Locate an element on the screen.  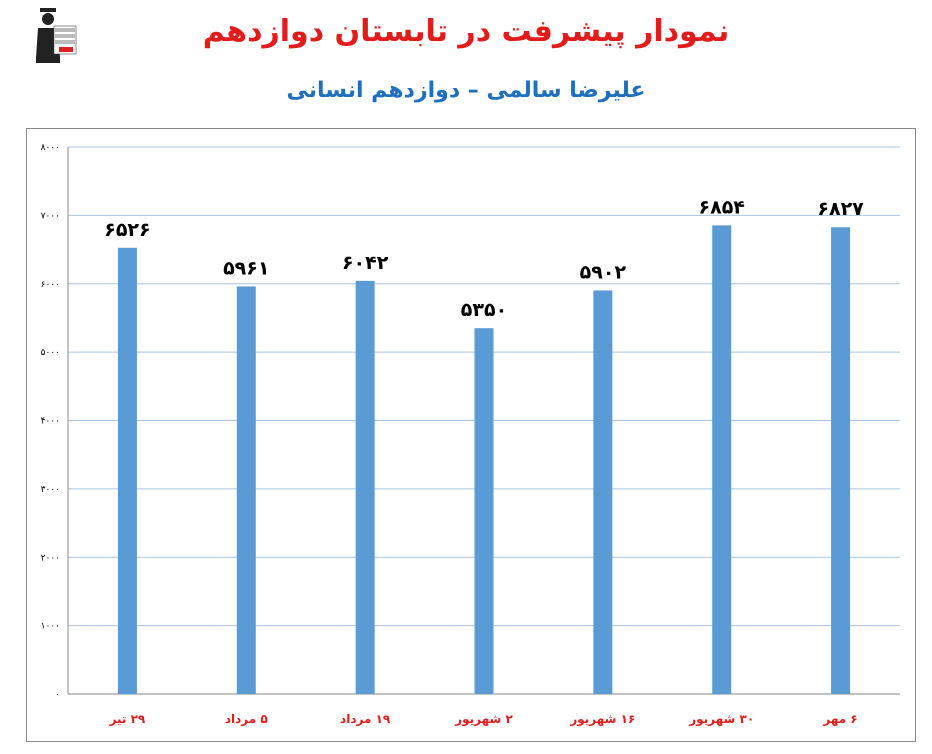
y-tick-label: ۲۰۰۰ is located at coordinates (50, 558).